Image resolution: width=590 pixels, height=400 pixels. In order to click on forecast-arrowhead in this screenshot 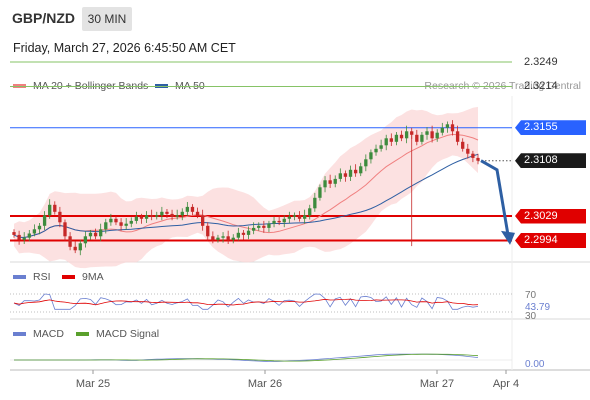, I will do `click(508, 237)`.